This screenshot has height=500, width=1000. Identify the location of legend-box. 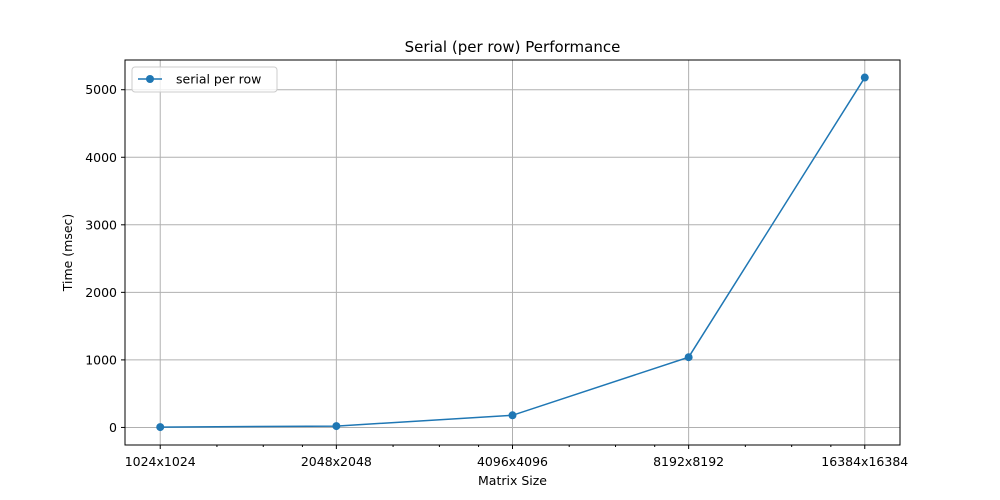
(204, 79).